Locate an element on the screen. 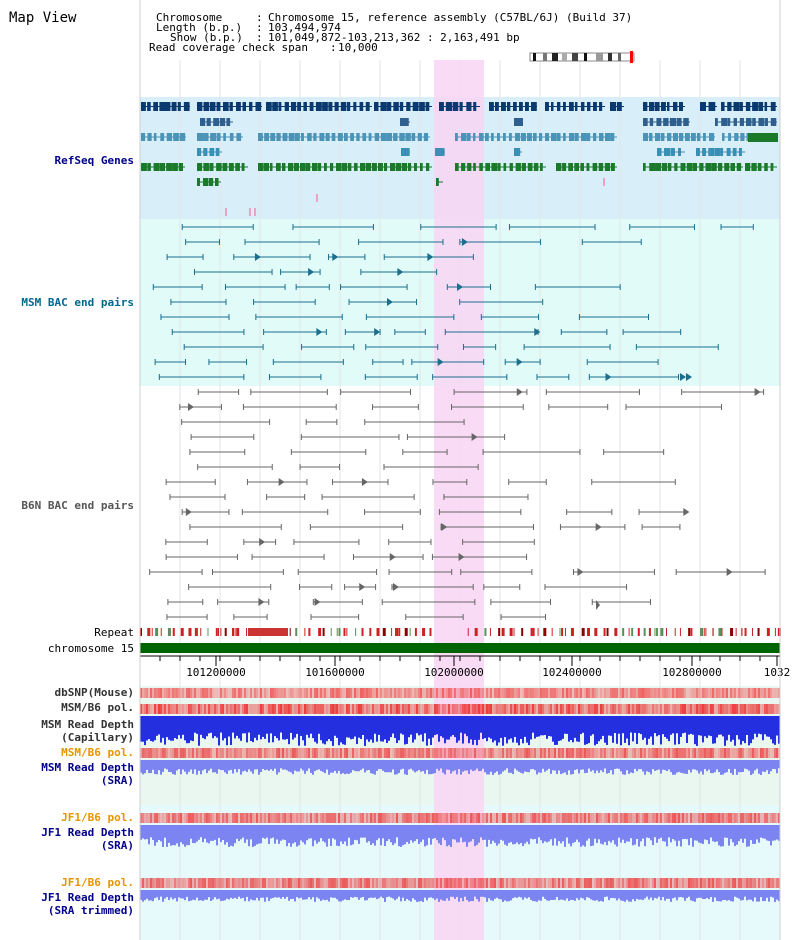  track-label-msm-read-depth-sra-1: MSM Read Depth is located at coordinates (87, 767).